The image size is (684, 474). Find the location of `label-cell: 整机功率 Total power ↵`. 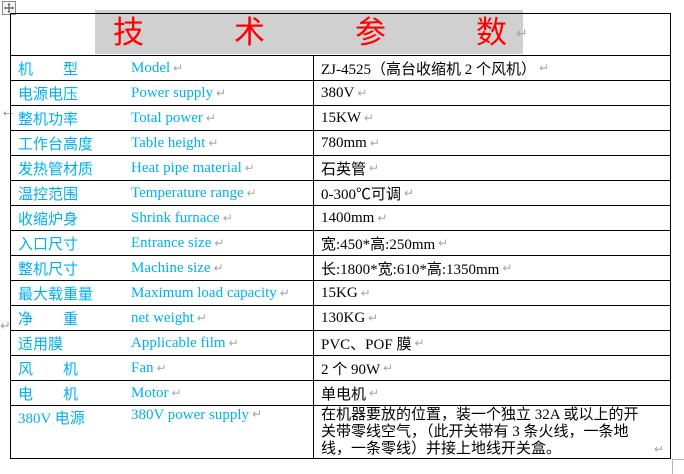

label-cell: 整机功率 Total power ↵ is located at coordinates (162, 118).